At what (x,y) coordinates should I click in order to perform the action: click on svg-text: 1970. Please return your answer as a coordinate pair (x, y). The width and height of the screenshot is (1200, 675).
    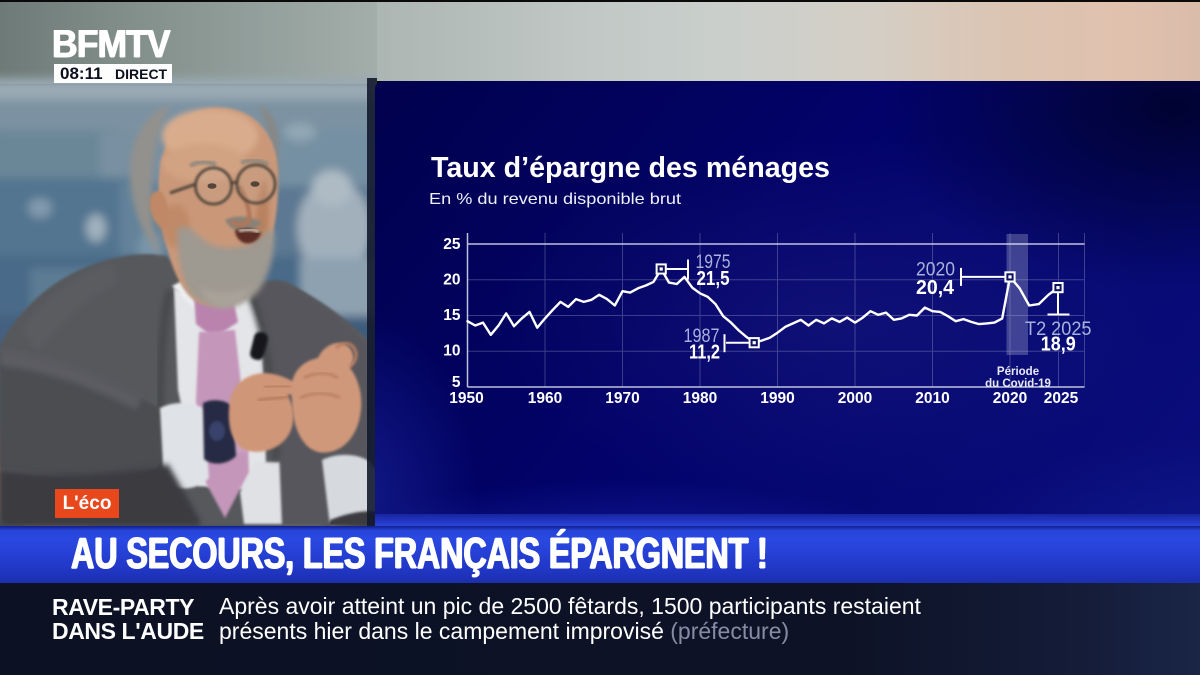
    Looking at the image, I should click on (622, 398).